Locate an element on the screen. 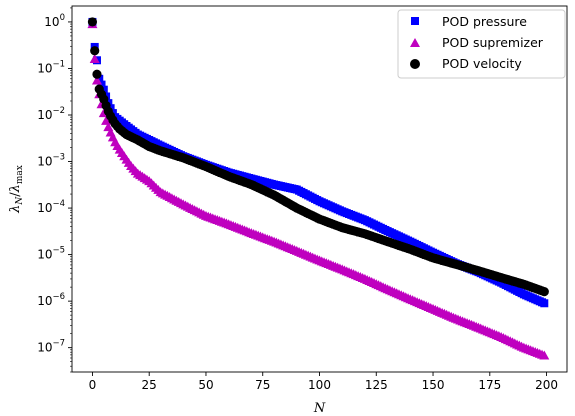 The height and width of the screenshot is (416, 575). y-tick-label: 10⁻⁷ is located at coordinates (51, 347).